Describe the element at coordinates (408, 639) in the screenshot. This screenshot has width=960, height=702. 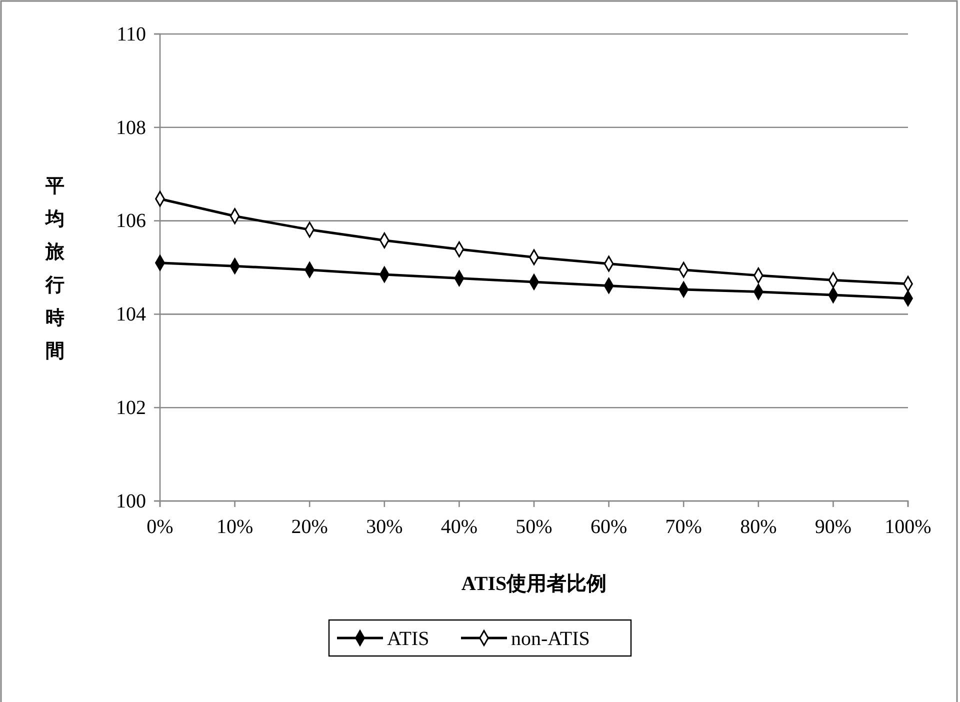
I see `legend-label: ATIS` at that location.